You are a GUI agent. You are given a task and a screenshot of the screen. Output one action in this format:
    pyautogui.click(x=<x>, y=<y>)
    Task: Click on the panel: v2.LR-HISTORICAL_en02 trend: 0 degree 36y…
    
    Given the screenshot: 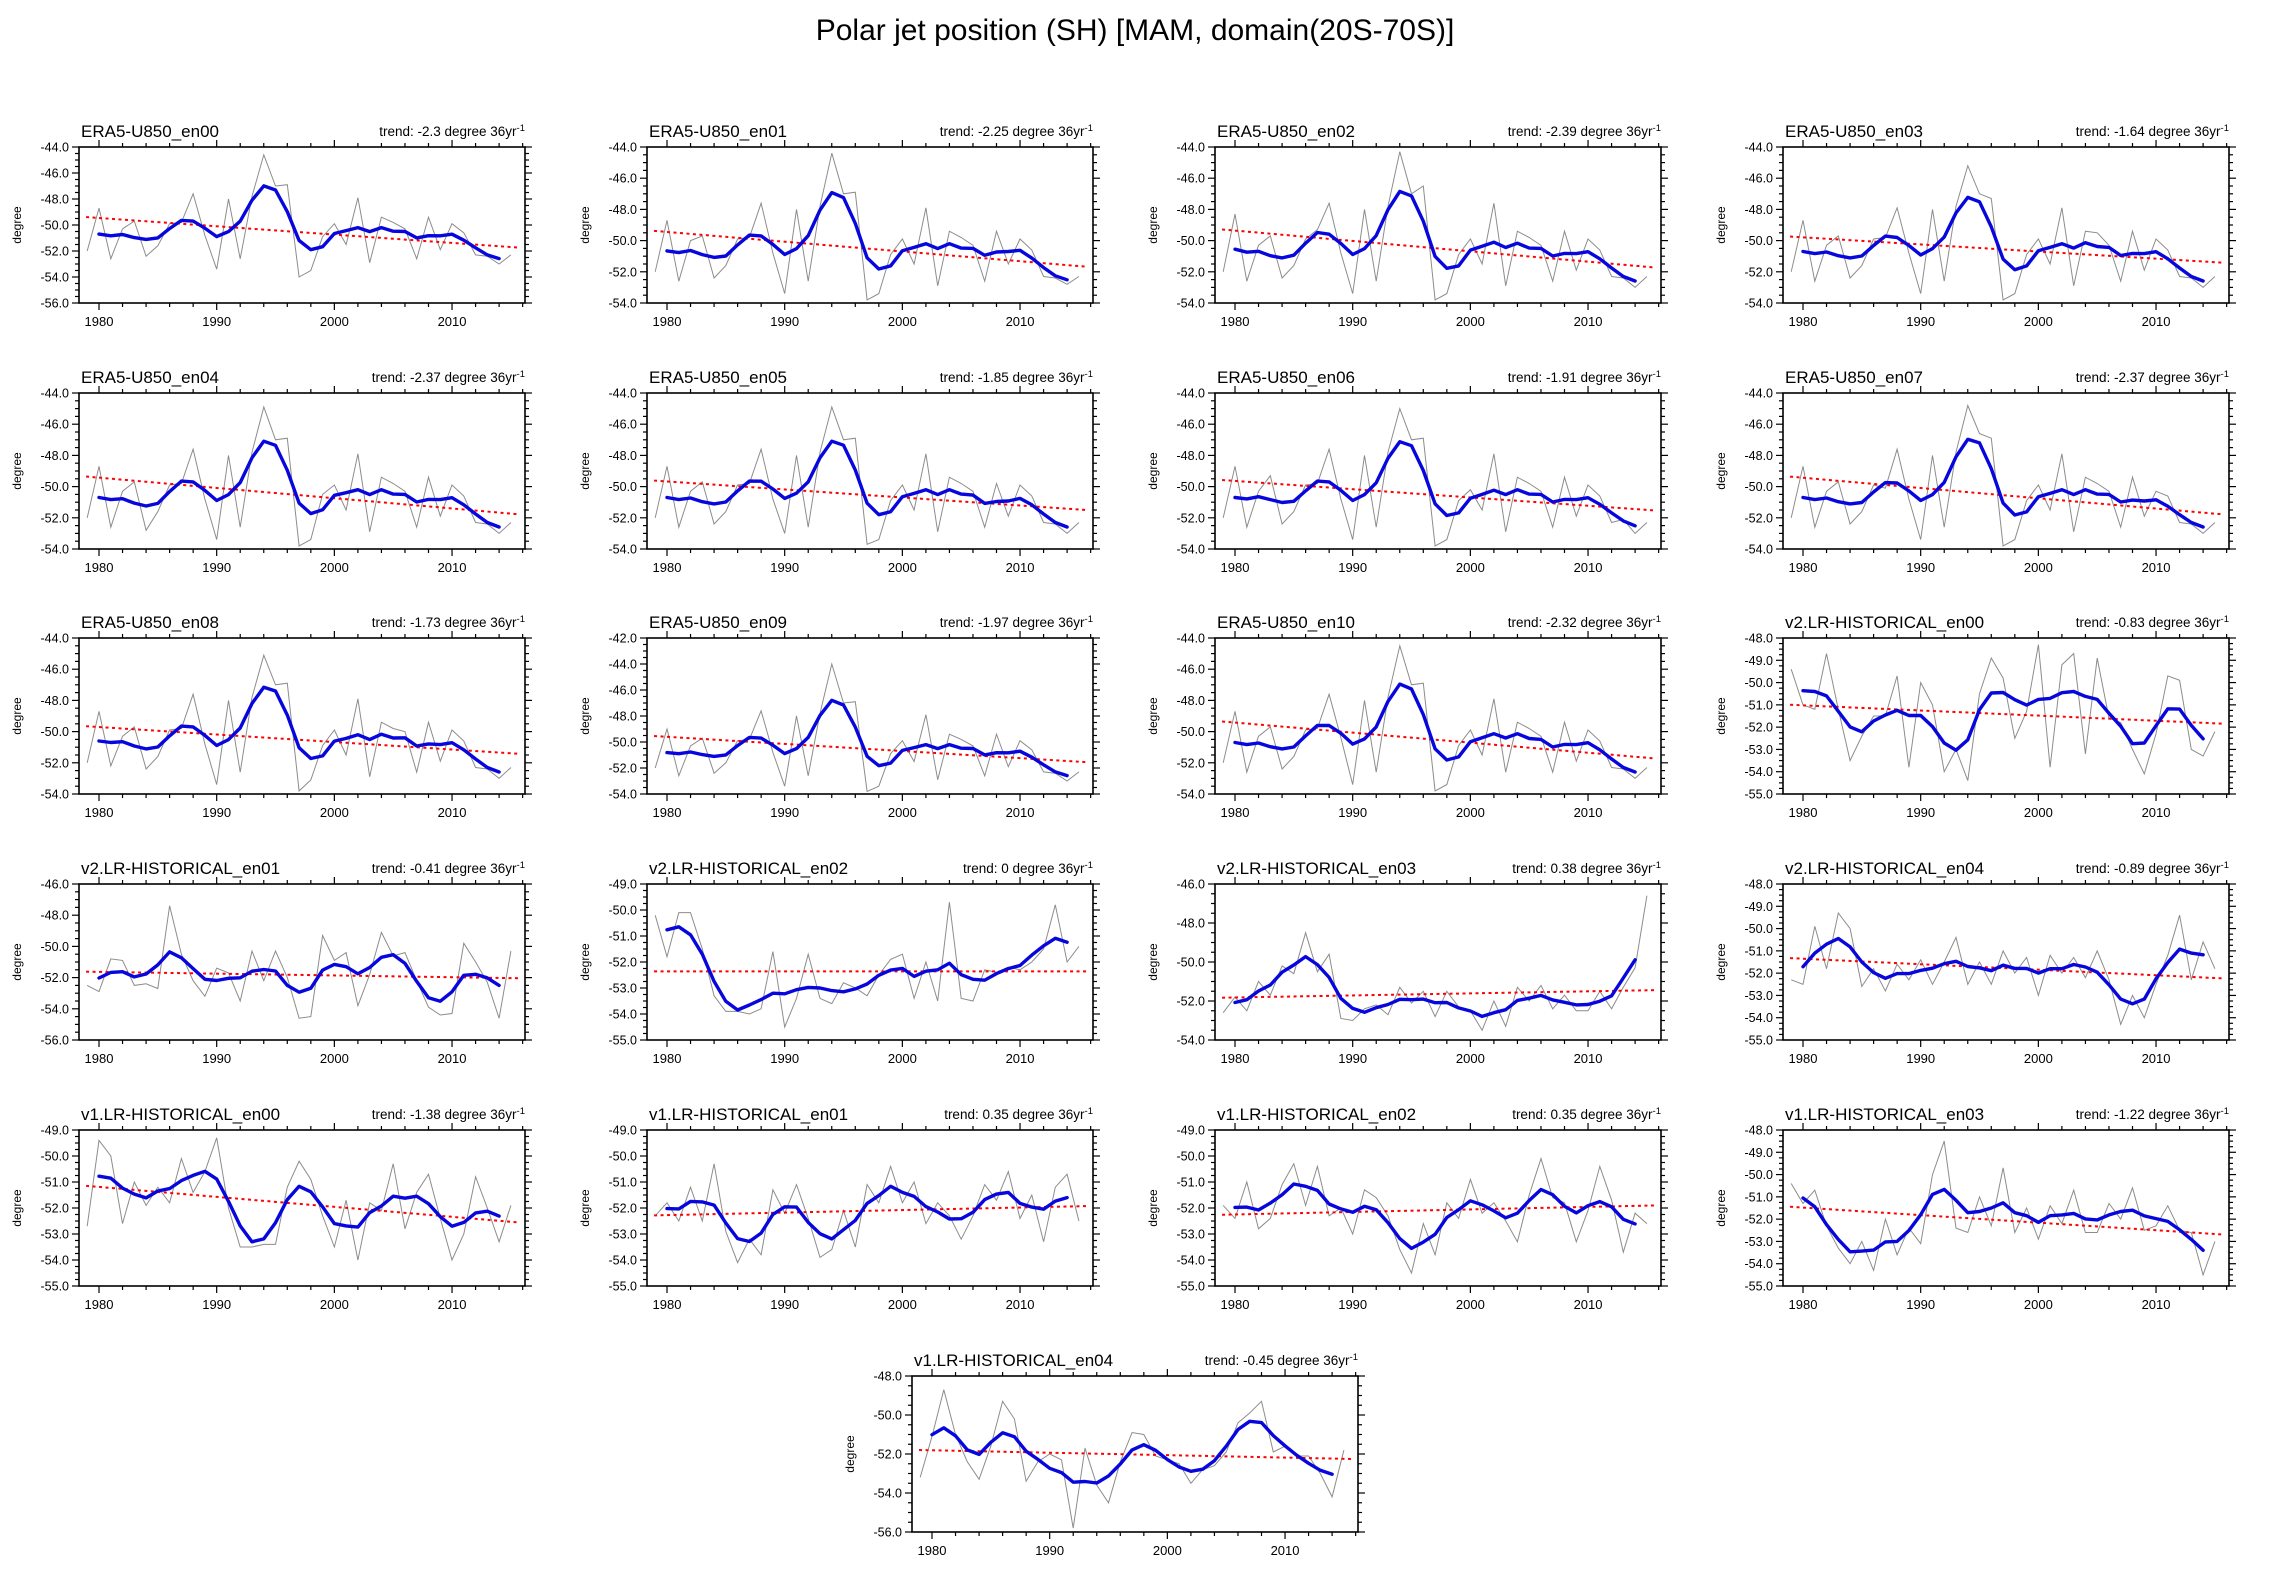 What is the action you would take?
    pyautogui.click(x=839, y=962)
    